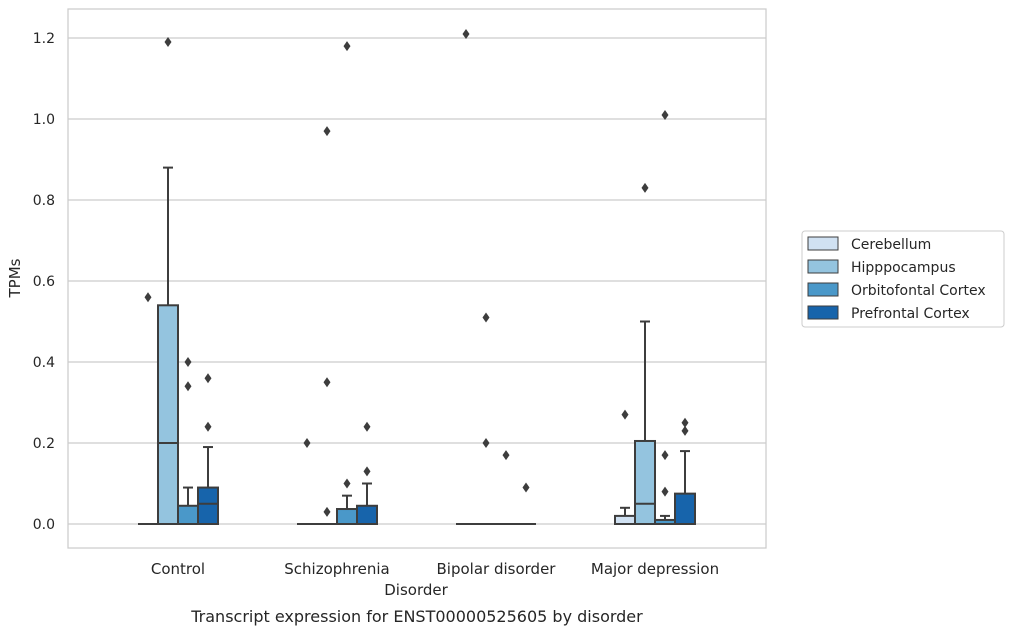 The width and height of the screenshot is (1014, 634). What do you see at coordinates (44, 120) in the screenshot?
I see `y-tick-label: 1.0` at bounding box center [44, 120].